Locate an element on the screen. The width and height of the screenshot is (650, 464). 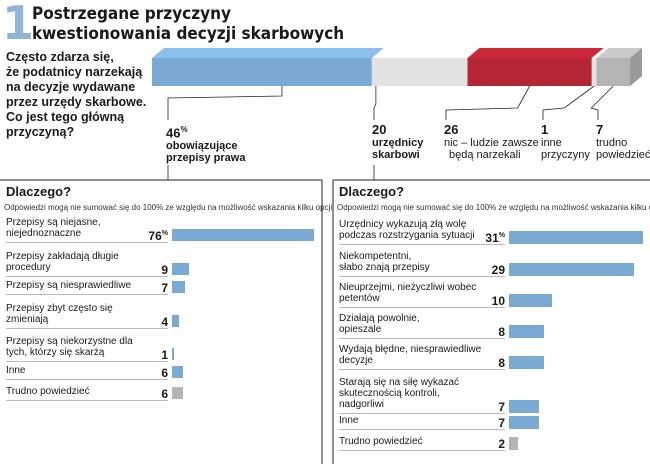
row-label-line: Niekompetentni, is located at coordinates (375, 256).